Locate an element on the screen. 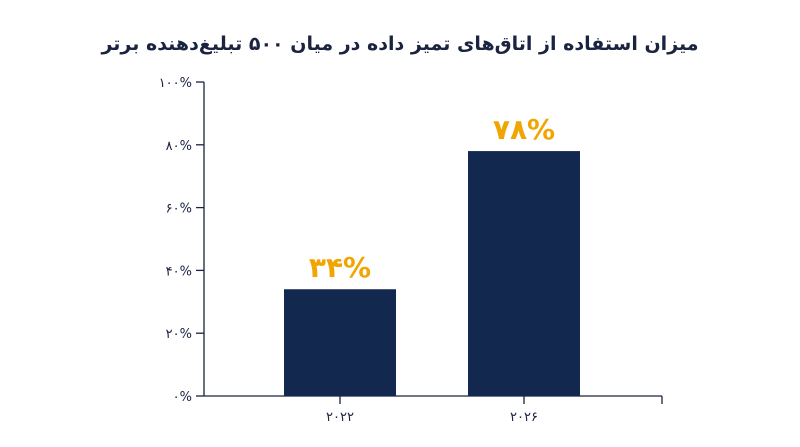 The height and width of the screenshot is (447, 800). data-labels: ۳۴% ۷۸% is located at coordinates (432, 198).